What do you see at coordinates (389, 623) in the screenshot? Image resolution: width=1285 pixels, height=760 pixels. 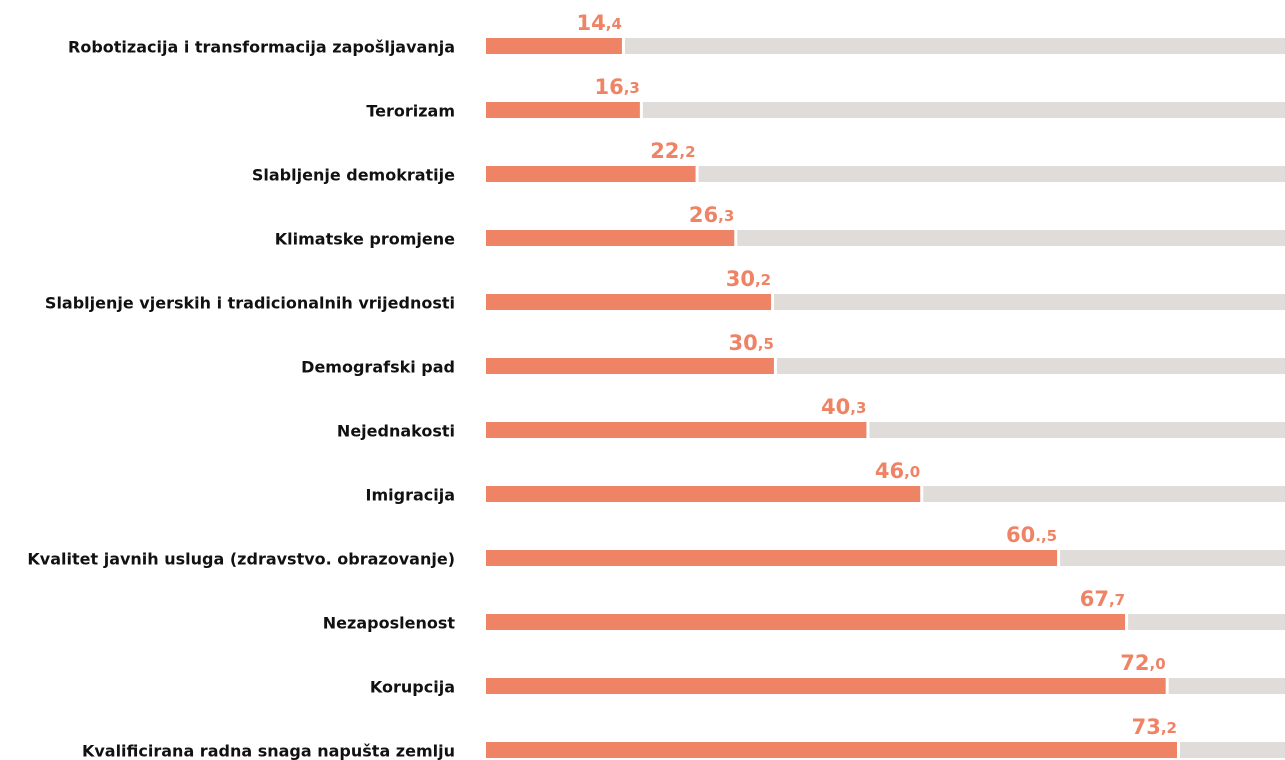 I see `category-label: Nezaposlenost` at bounding box center [389, 623].